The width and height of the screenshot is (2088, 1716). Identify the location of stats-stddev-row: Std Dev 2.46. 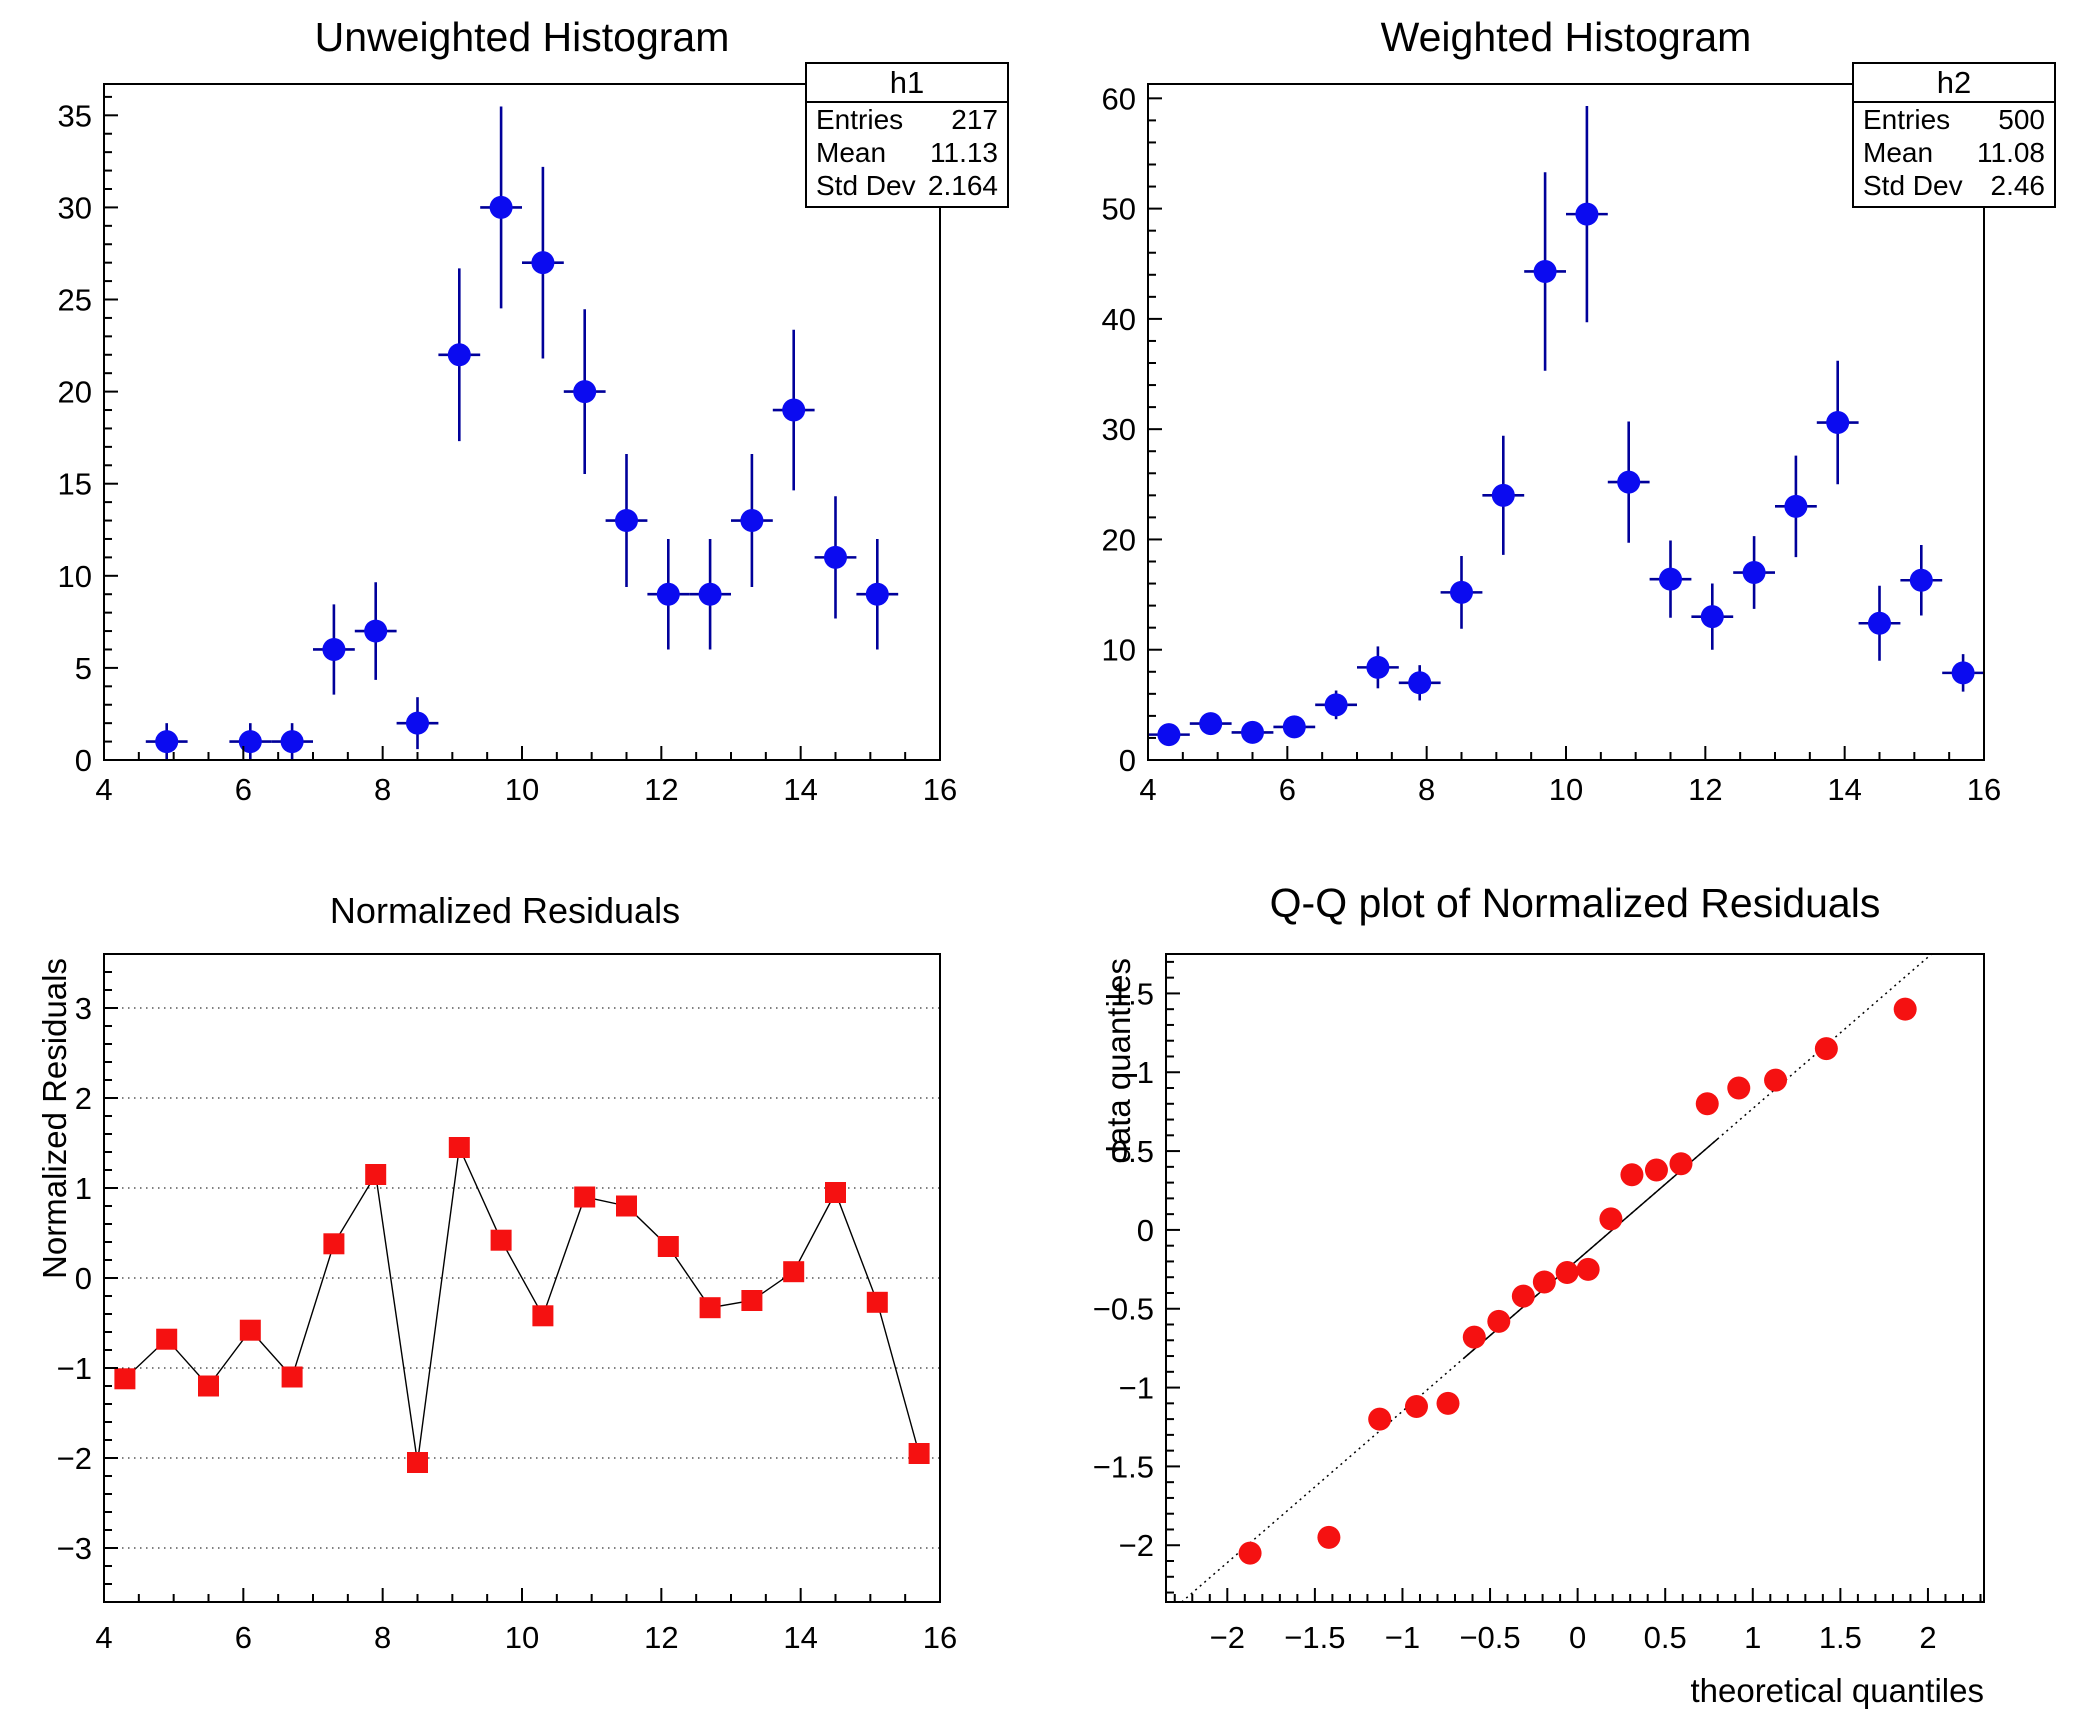
(1954, 185).